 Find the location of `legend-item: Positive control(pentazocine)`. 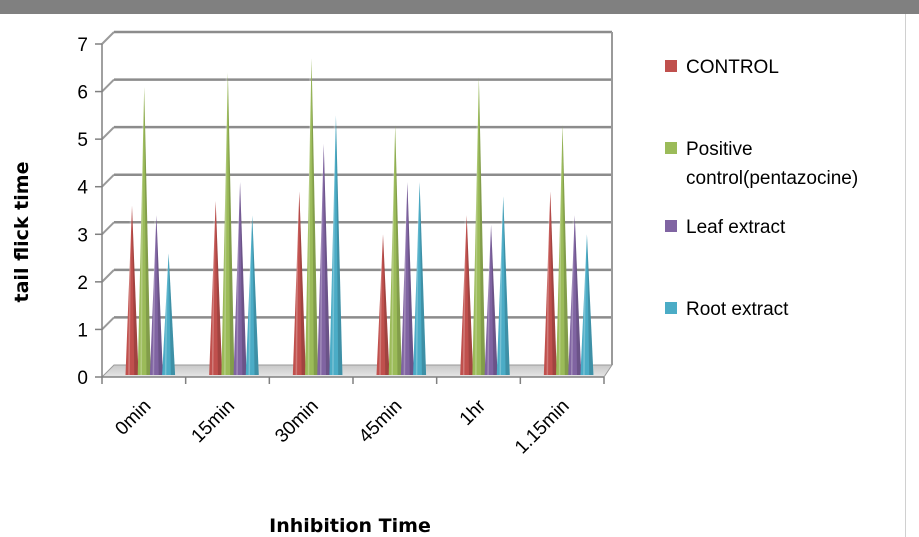

legend-item: Positive control(pentazocine) is located at coordinates (761, 164).